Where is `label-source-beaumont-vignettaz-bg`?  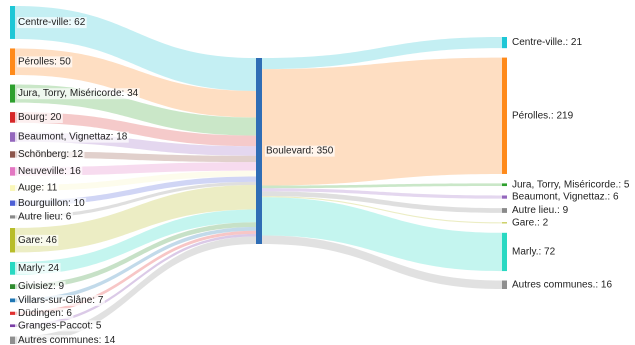 label-source-beaumont-vignettaz-bg is located at coordinates (73, 137).